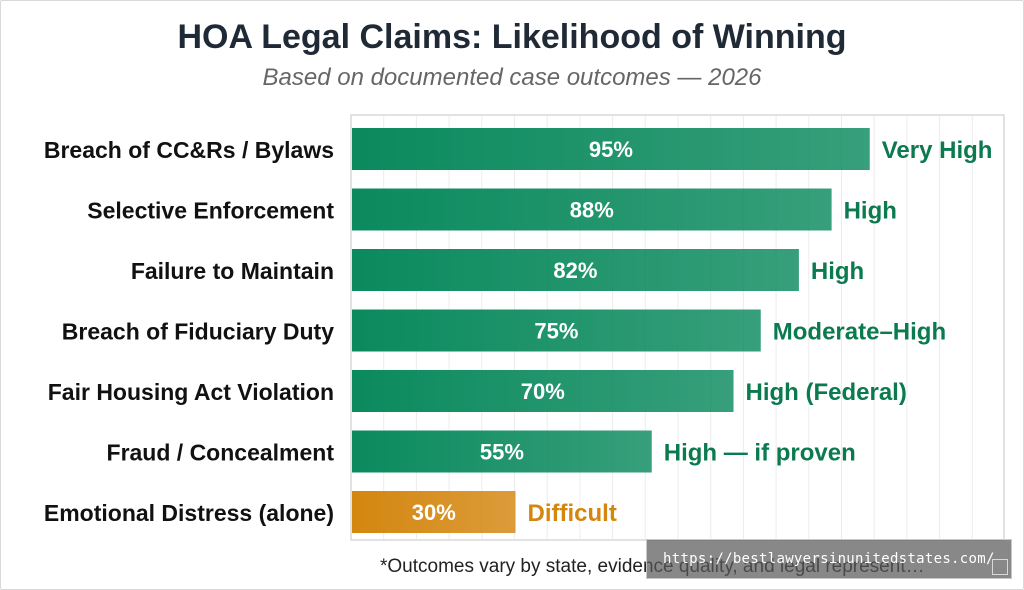  What do you see at coordinates (189, 150) in the screenshot?
I see `category-label: Breach of CC&Rs / Bylaws` at bounding box center [189, 150].